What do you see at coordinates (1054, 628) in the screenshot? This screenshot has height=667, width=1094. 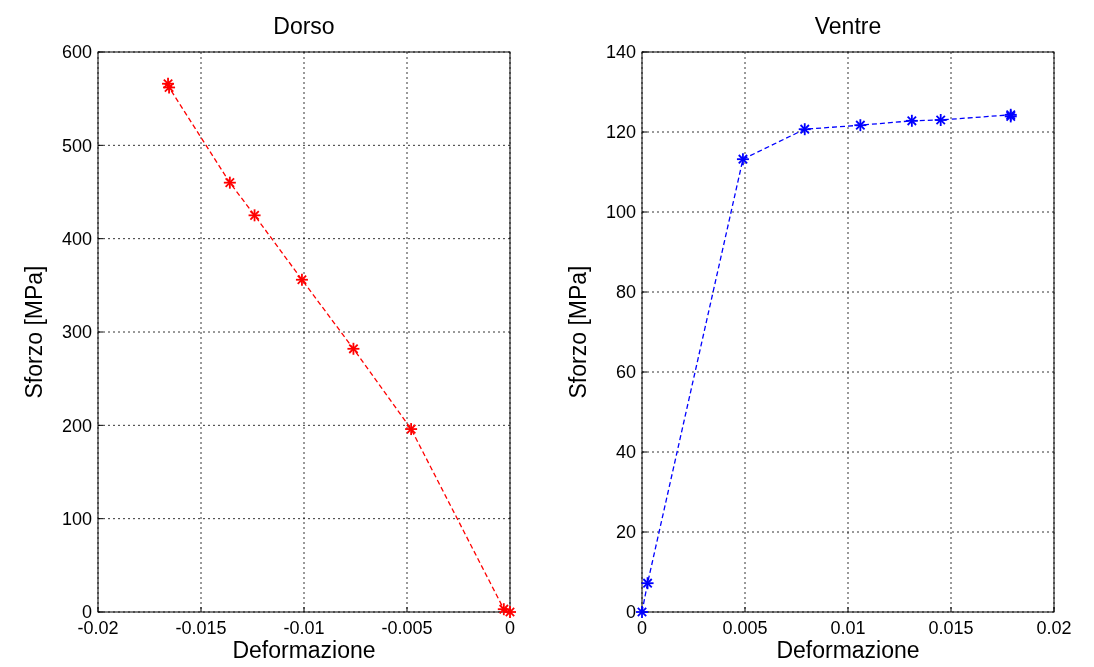 I see `x-tick-label: 0.02` at bounding box center [1054, 628].